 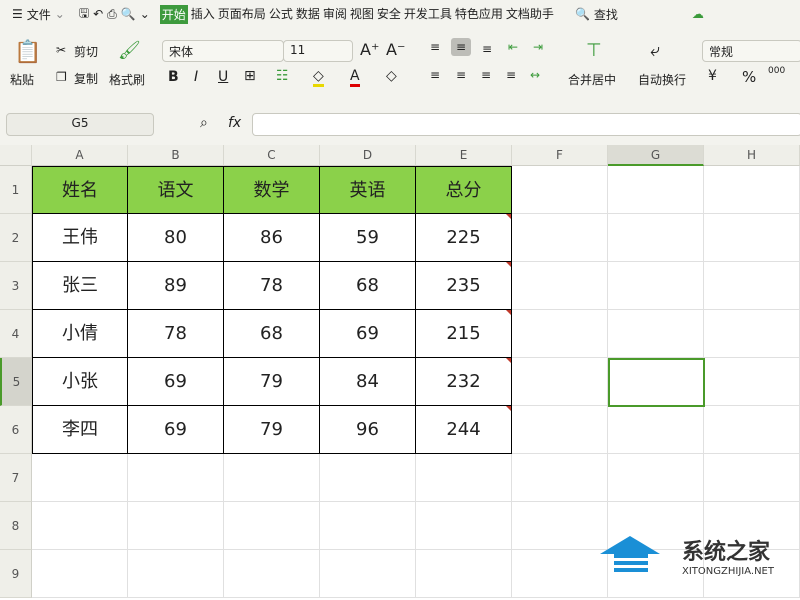 I want to click on table-header-cell: 姓名, so click(x=80, y=190).